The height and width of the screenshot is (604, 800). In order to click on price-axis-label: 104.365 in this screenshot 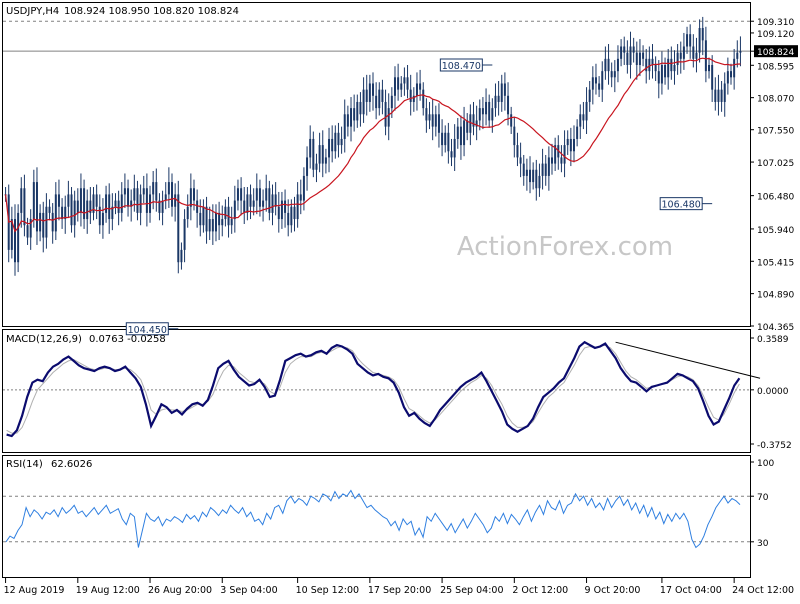, I will do `click(775, 328)`.